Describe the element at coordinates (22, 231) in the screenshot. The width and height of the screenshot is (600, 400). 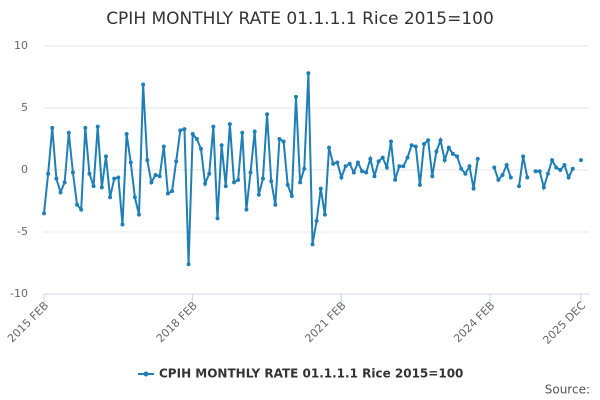
I see `y-tick-label: -5` at that location.